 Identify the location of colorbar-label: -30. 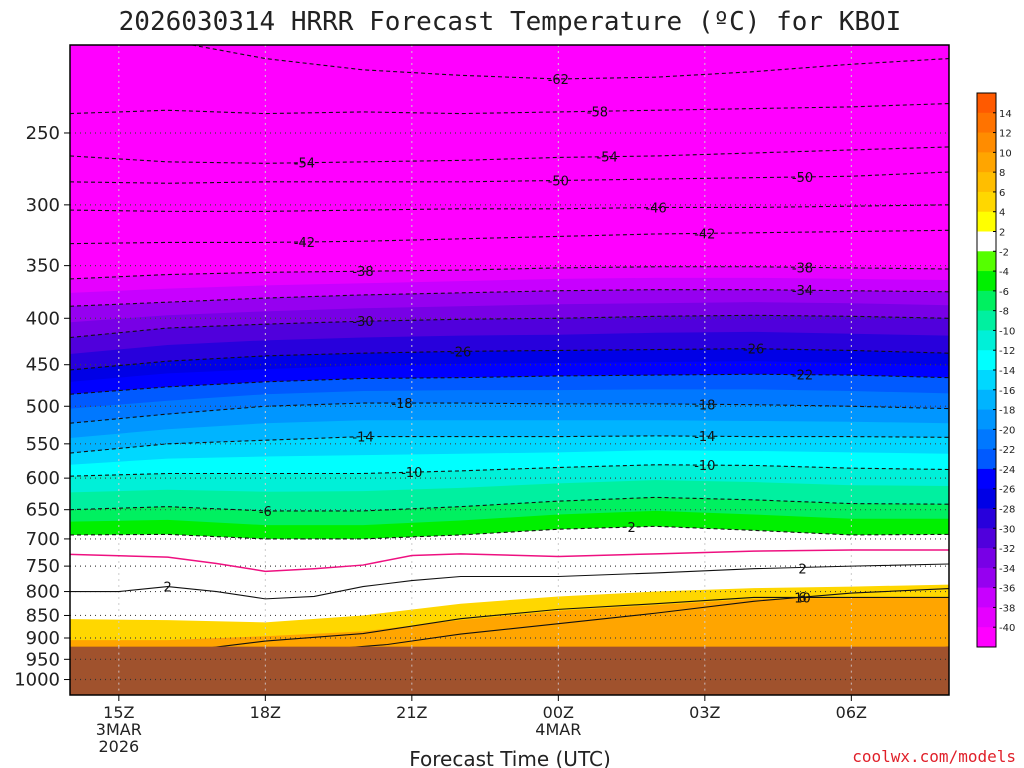
(1007, 529).